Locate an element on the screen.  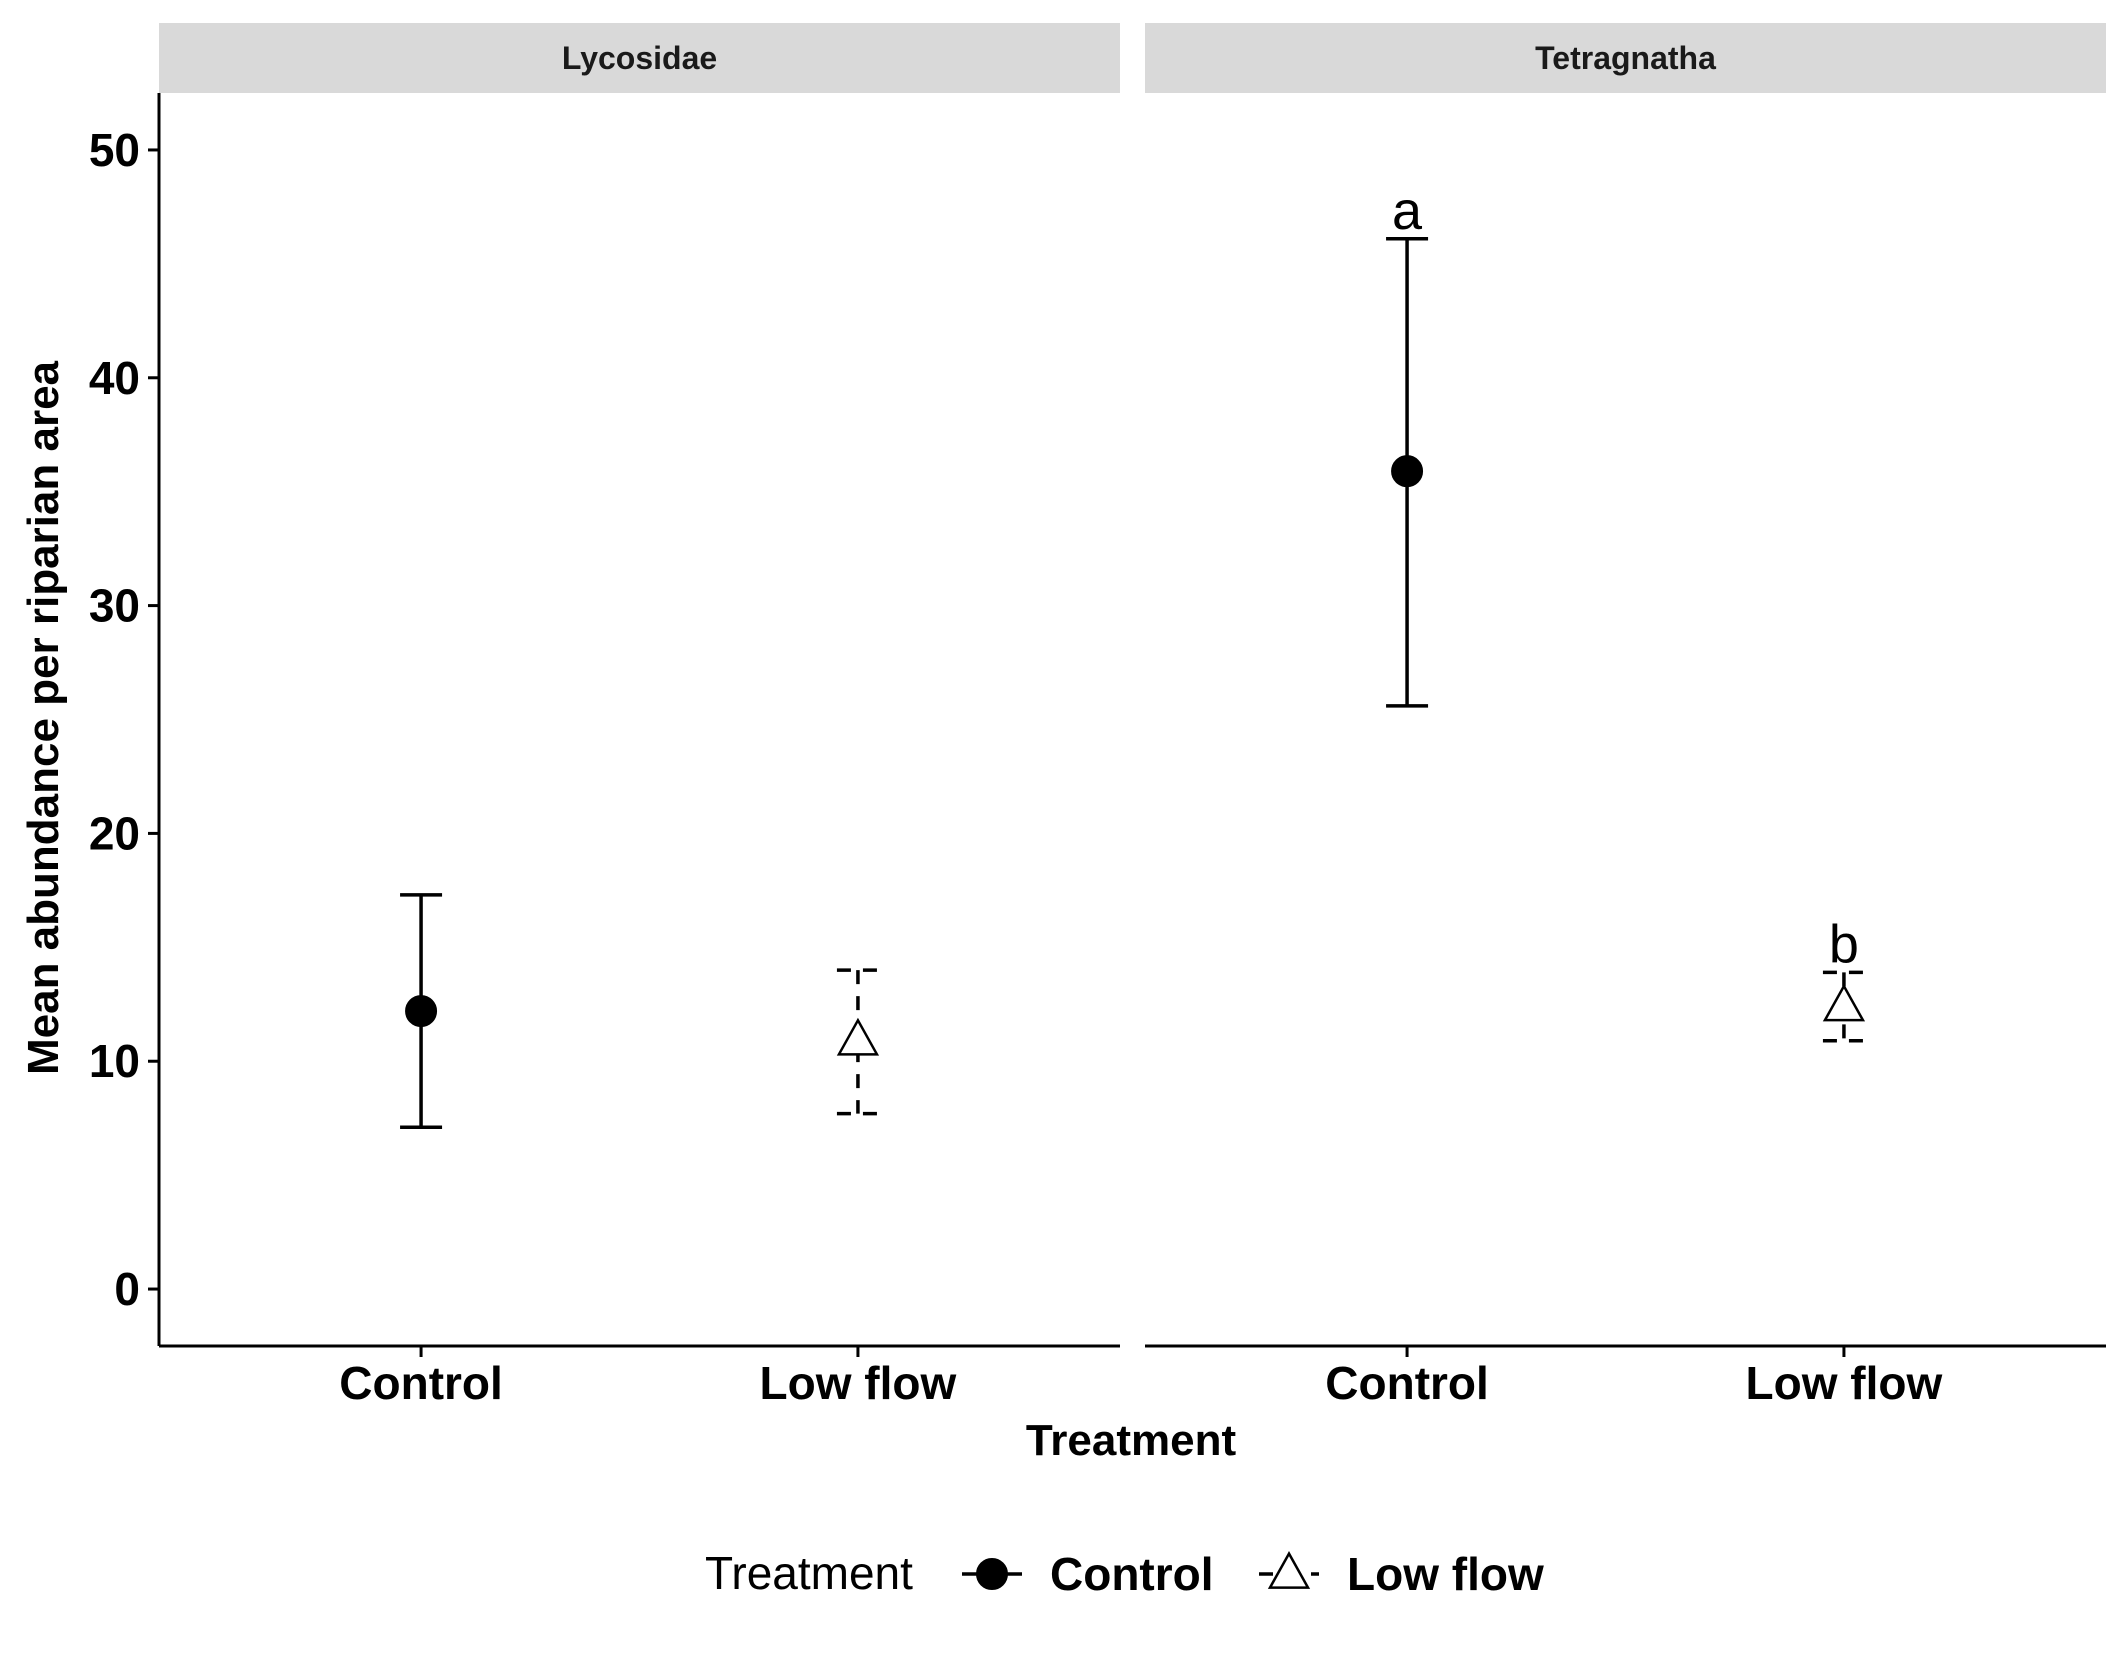
y-tick-label: 50 is located at coordinates (114, 150).